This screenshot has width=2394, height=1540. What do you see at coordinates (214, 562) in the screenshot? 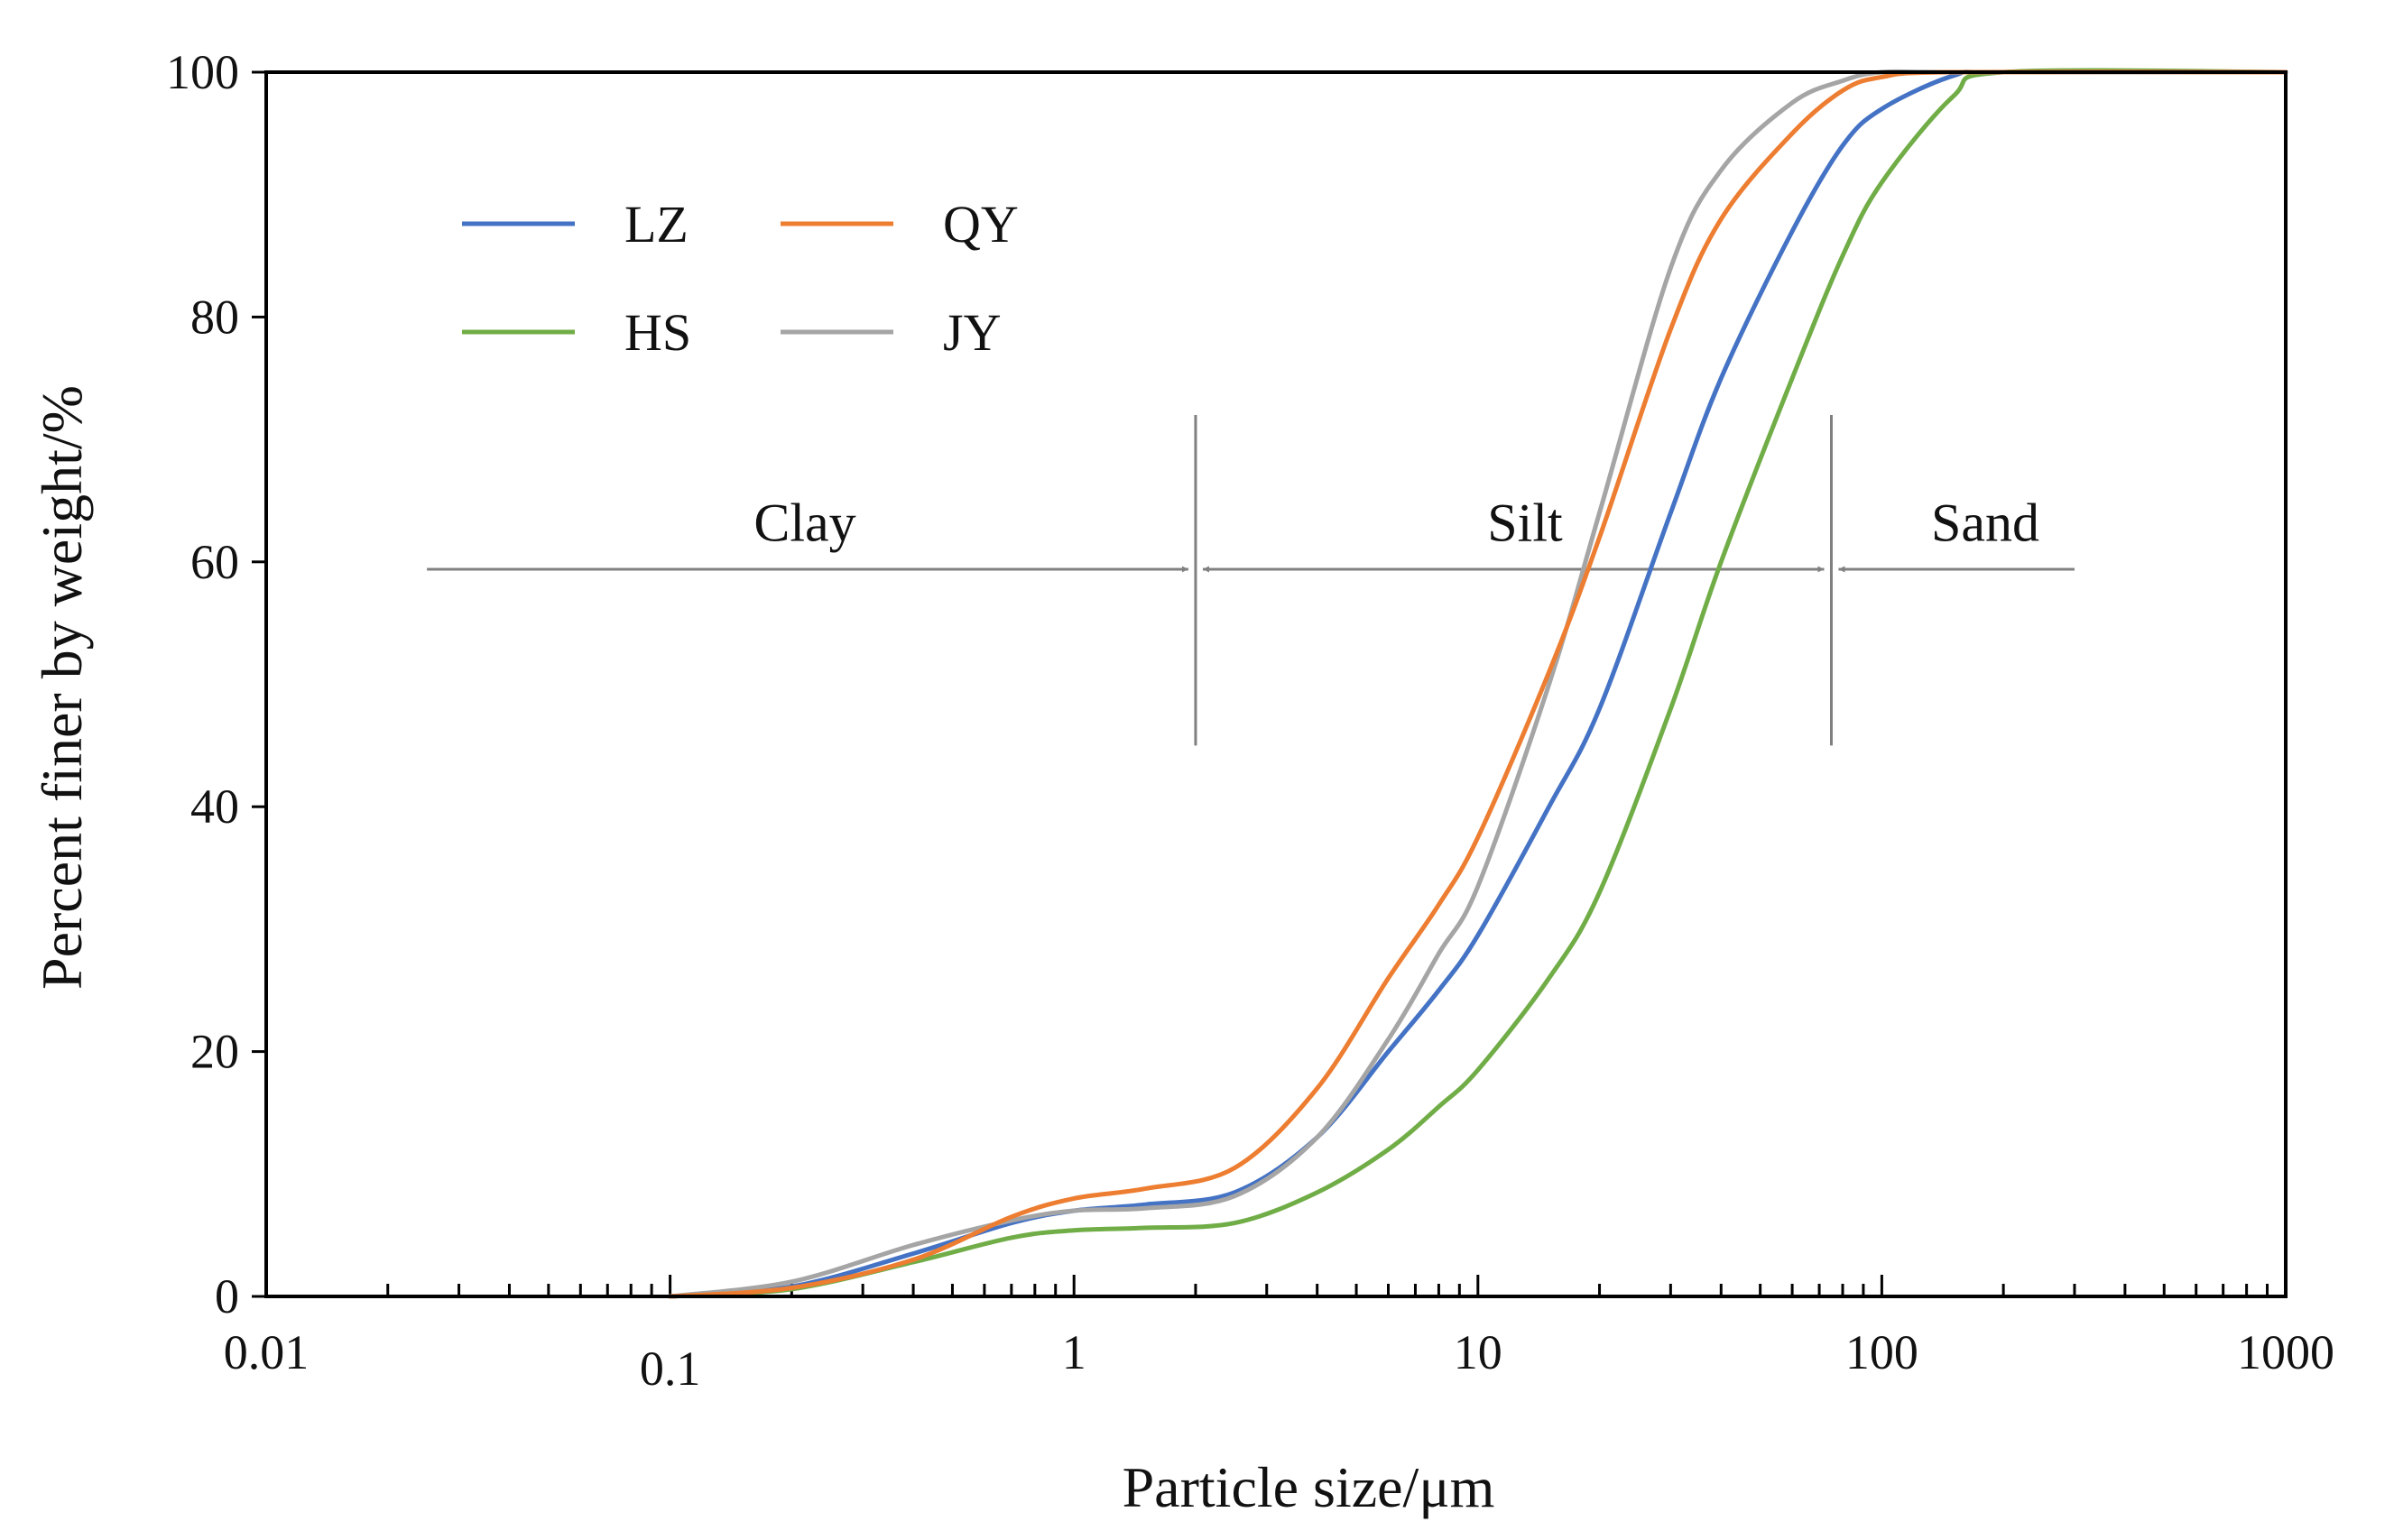
I see `y-tick-label: 60` at bounding box center [214, 562].